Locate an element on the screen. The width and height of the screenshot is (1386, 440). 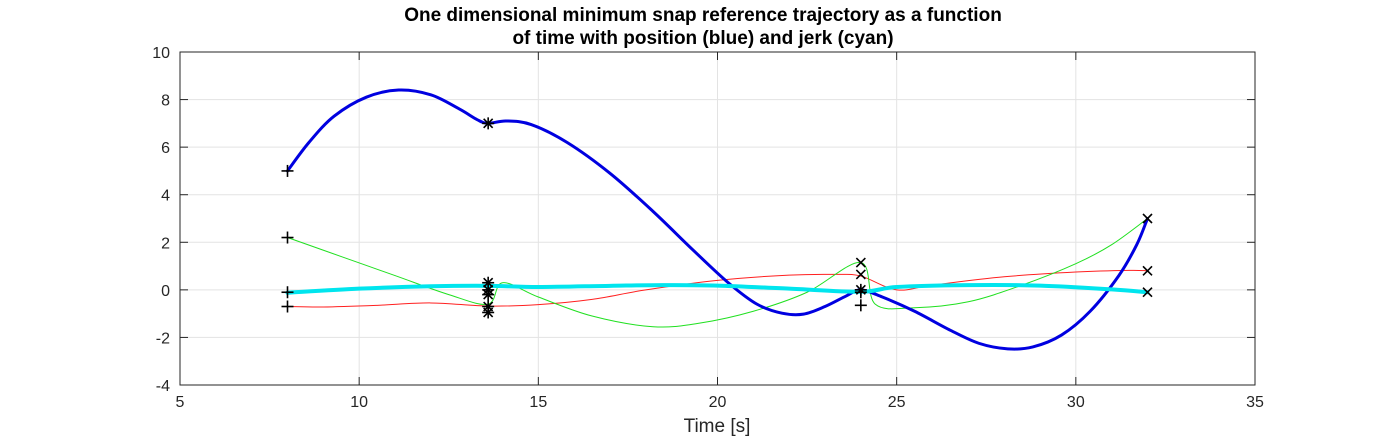
x-tick-label-1: 10 is located at coordinates (359, 402).